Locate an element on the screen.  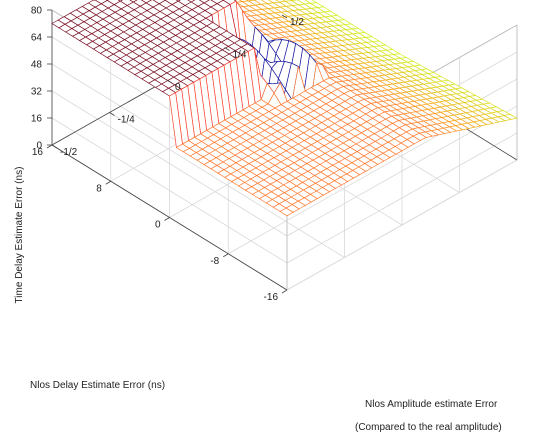
x-tick-label: 0 is located at coordinates (178, 87).